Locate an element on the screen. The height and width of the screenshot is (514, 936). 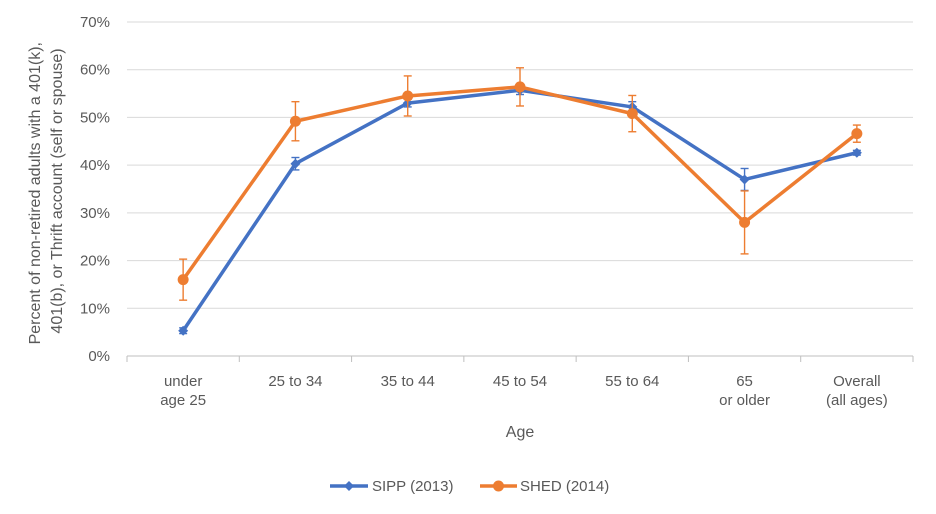
legend: SIPP (2013) SHED (2014) is located at coordinates (469, 486).